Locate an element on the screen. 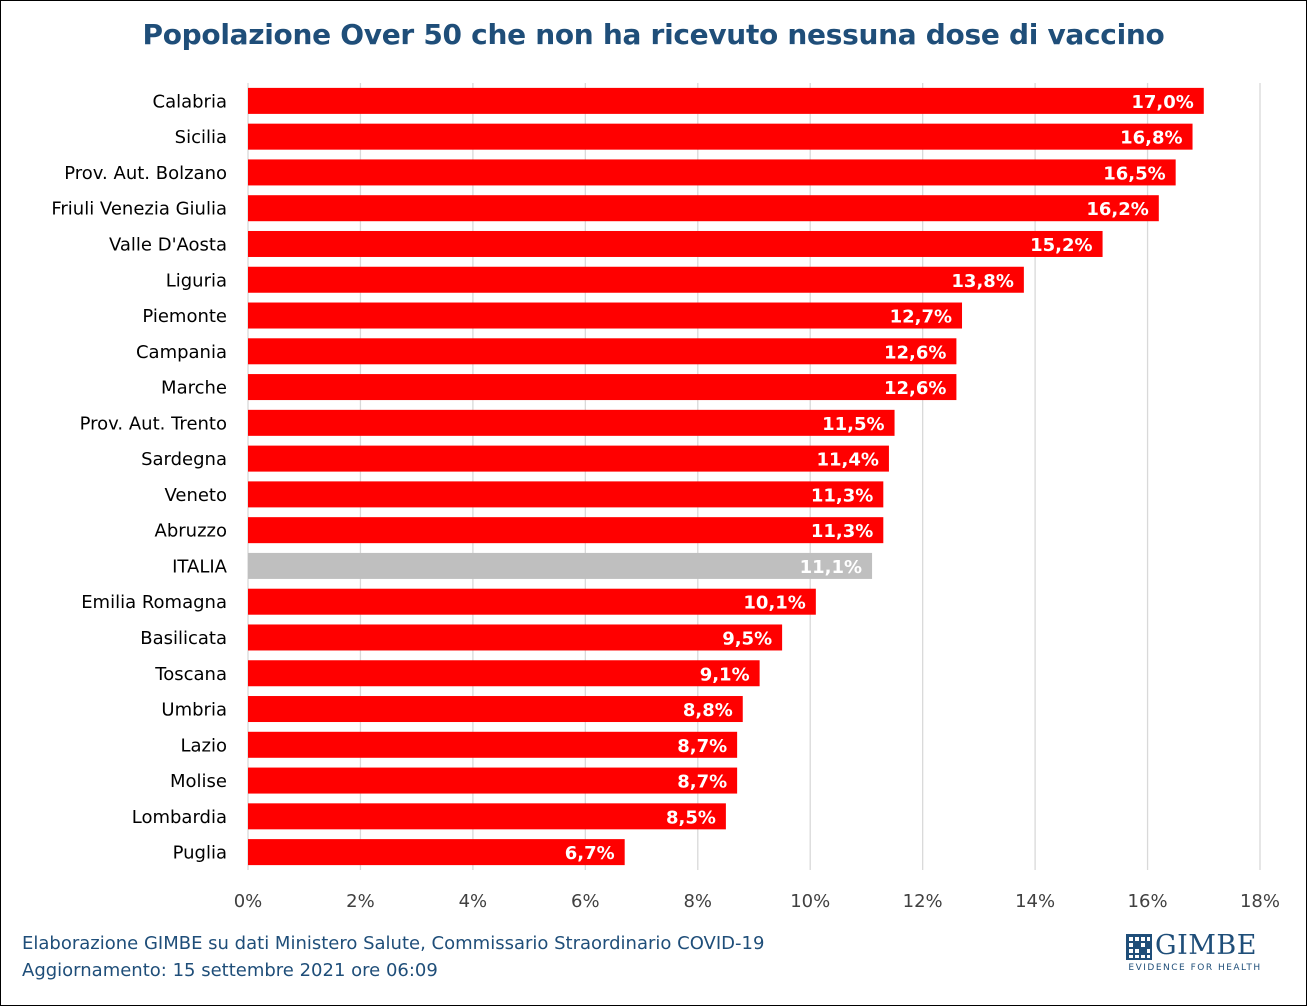 The height and width of the screenshot is (1006, 1307). x-tick-labels: 0% 2% 4% 6% 8% 10% 12% 14% 16% 18% is located at coordinates (757, 901).